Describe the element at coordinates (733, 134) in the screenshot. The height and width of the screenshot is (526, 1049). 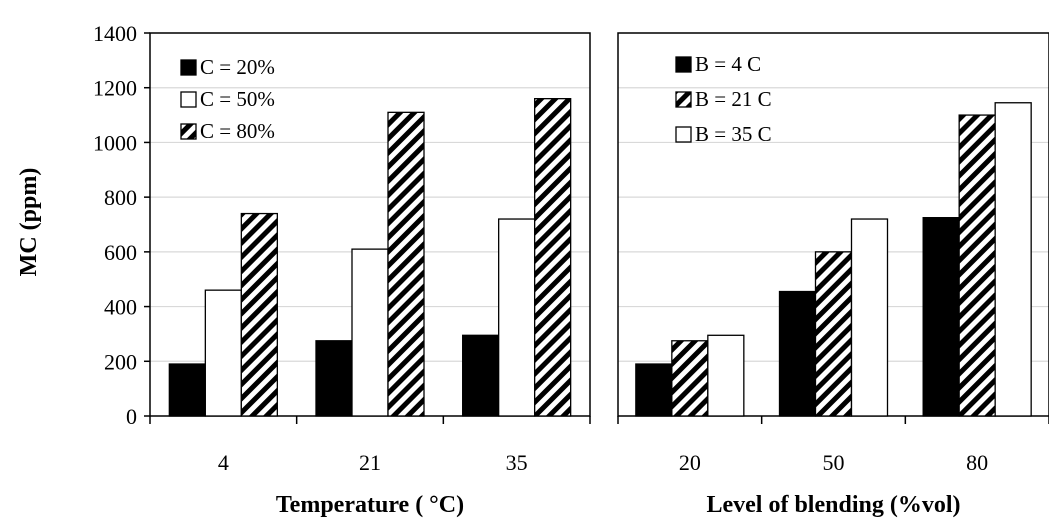
I see `legend-label: B = 35 C` at that location.